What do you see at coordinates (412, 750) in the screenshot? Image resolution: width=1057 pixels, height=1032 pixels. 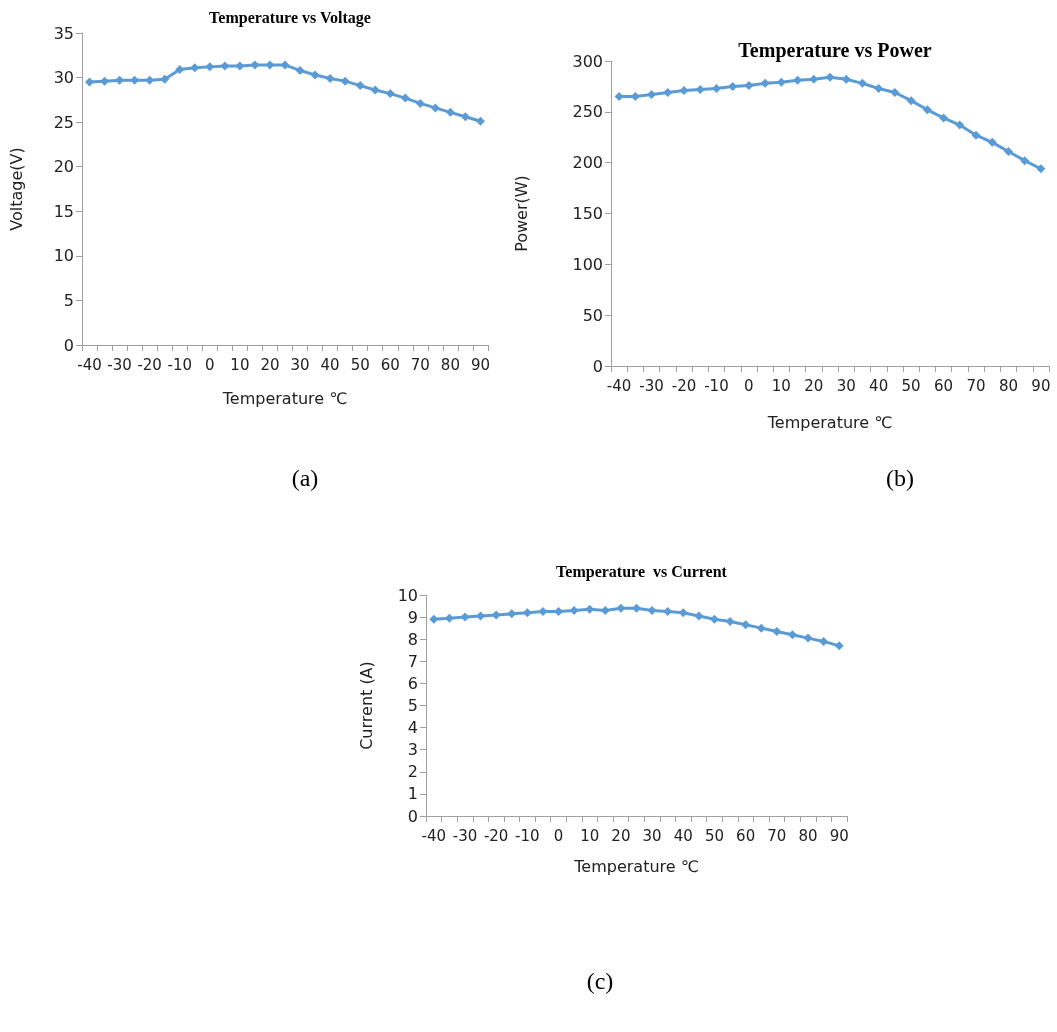 I see `y-tick-label: 3` at bounding box center [412, 750].